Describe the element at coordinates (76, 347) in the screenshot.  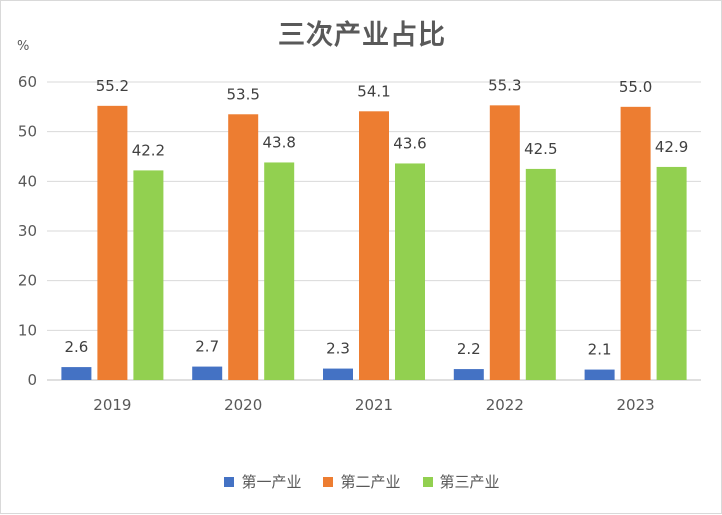
I see `data-label: 2.6` at that location.